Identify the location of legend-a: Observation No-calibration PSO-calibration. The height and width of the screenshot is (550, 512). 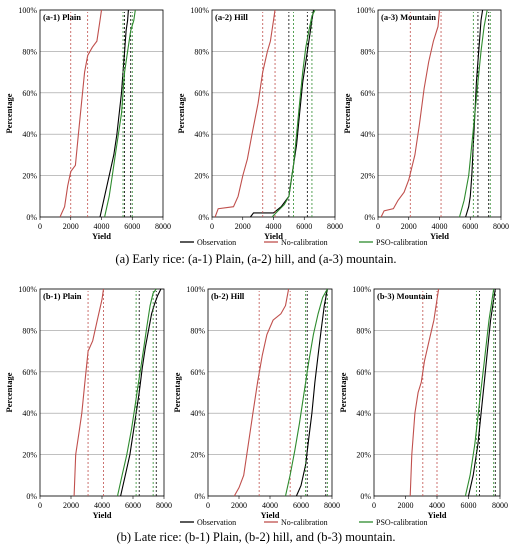
(304, 242).